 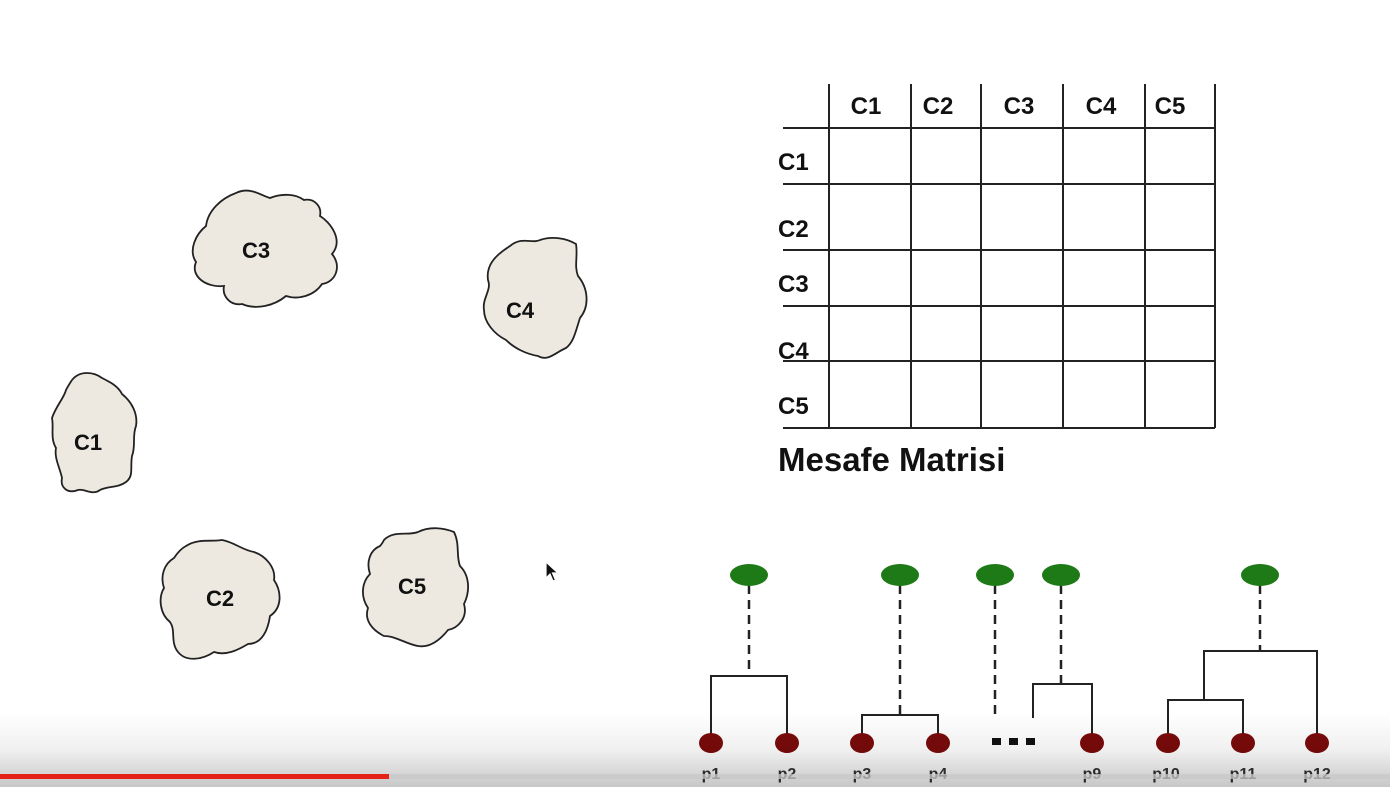 I want to click on matrix-row-header: C2, so click(x=793, y=229).